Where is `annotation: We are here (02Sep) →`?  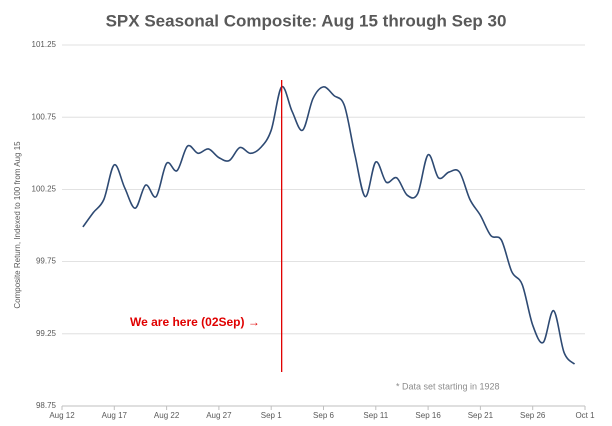
annotation: We are here (02Sep) → is located at coordinates (195, 322).